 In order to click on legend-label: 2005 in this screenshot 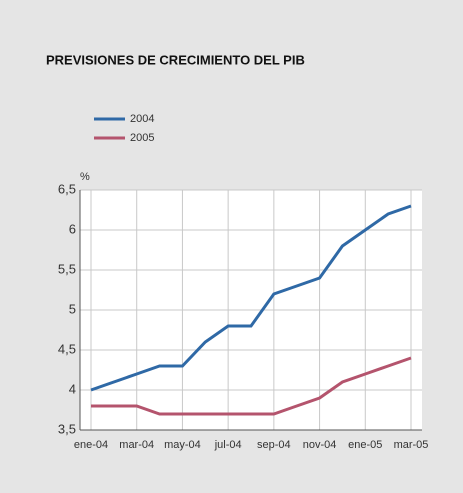, I will do `click(142, 138)`.